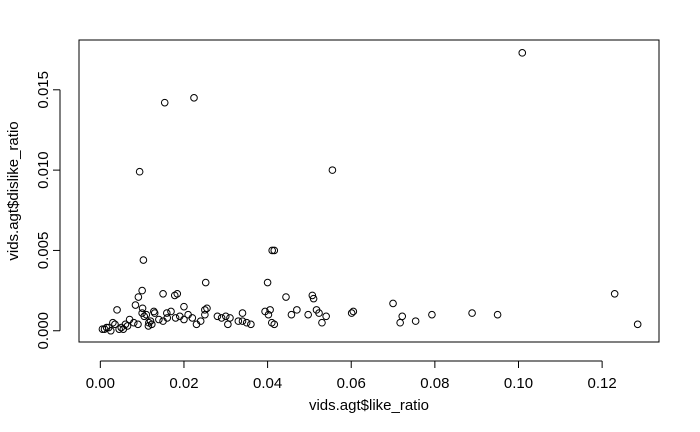  I want to click on y-axis: 0.000 0.005 0.010 0.015, so click(48, 210).